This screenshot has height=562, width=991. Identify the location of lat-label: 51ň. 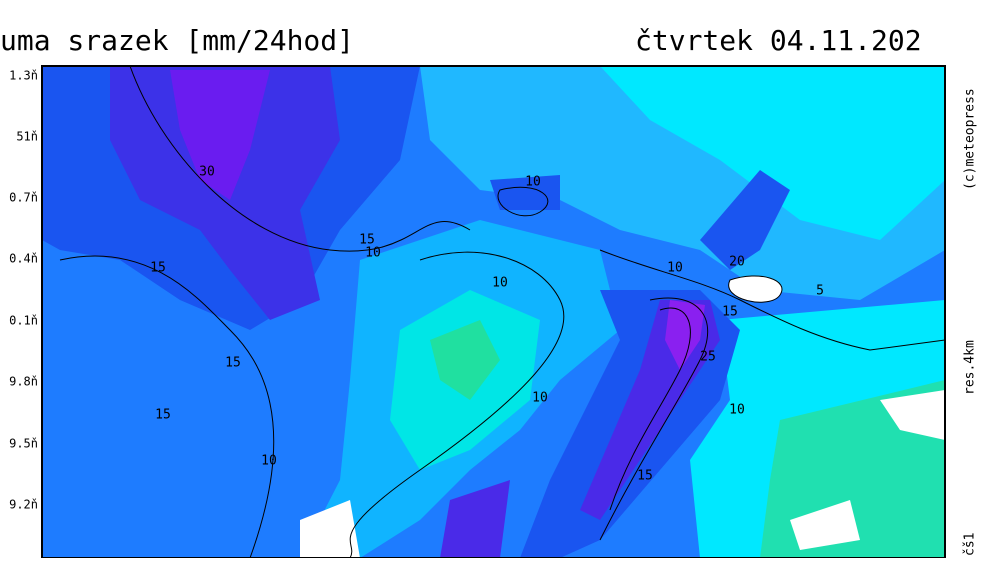
(27, 137).